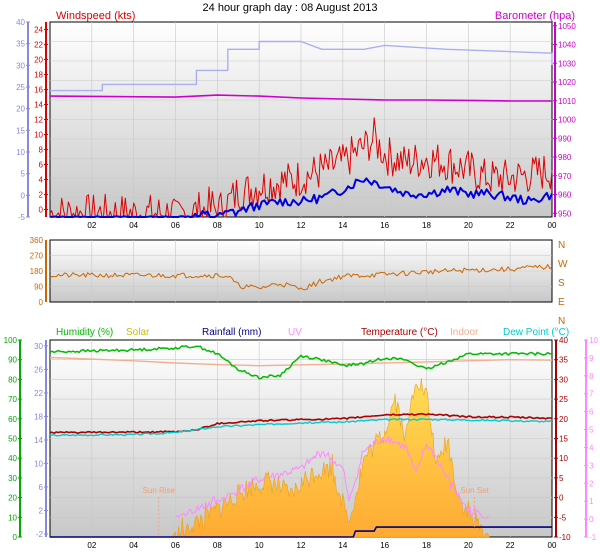 The image size is (600, 560). What do you see at coordinates (591, 430) in the screenshot?
I see `uv-label: 5` at bounding box center [591, 430].